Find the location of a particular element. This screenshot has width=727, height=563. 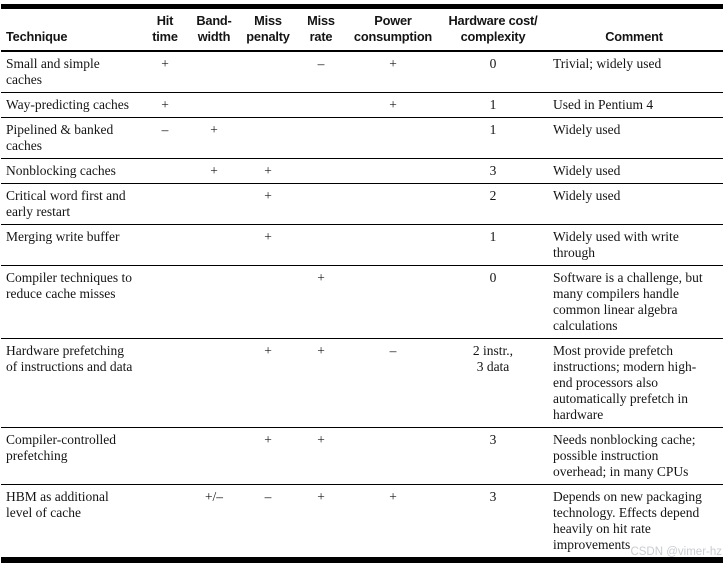

cell-power: – is located at coordinates (393, 383).